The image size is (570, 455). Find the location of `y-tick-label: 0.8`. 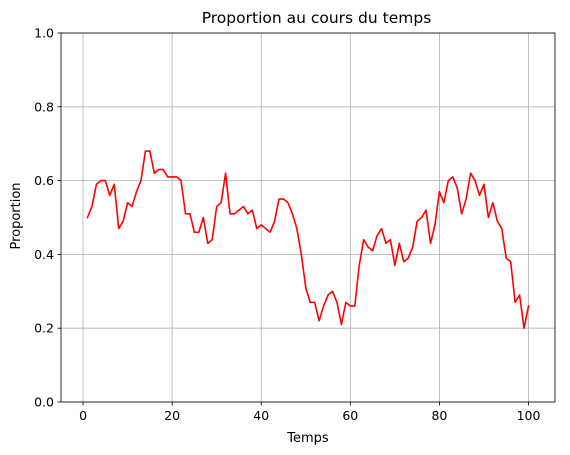

y-tick-label: 0.8 is located at coordinates (44, 106).